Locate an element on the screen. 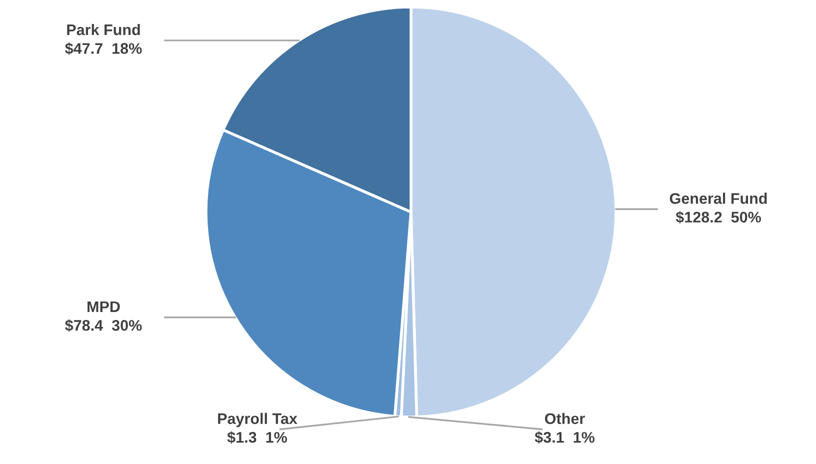  slice-label: Other is located at coordinates (565, 418).